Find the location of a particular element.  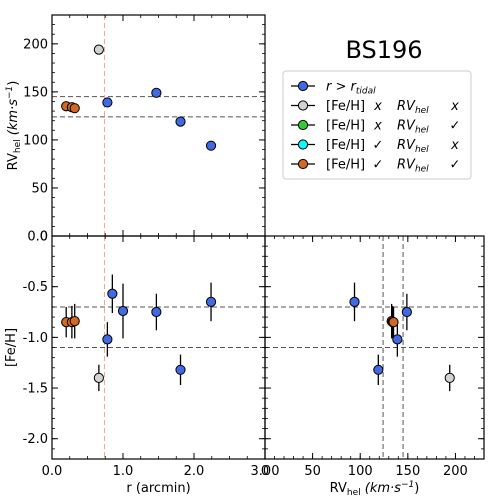

legend-entry-beyond_tidal: r > rtidal is located at coordinates (333, 88).